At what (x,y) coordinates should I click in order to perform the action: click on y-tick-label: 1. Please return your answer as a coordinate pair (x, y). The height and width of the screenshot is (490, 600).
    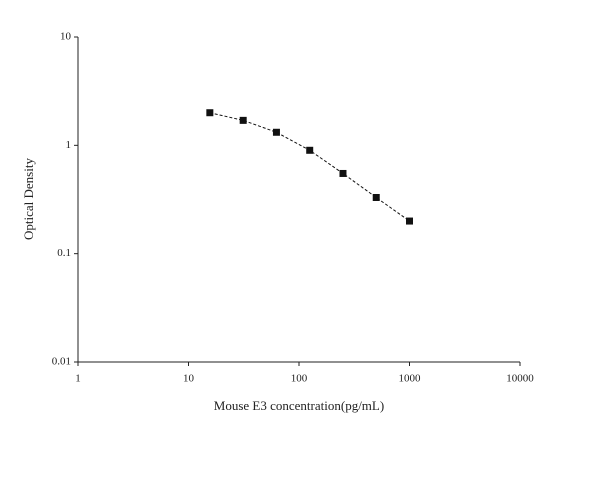
    Looking at the image, I should click on (69, 145).